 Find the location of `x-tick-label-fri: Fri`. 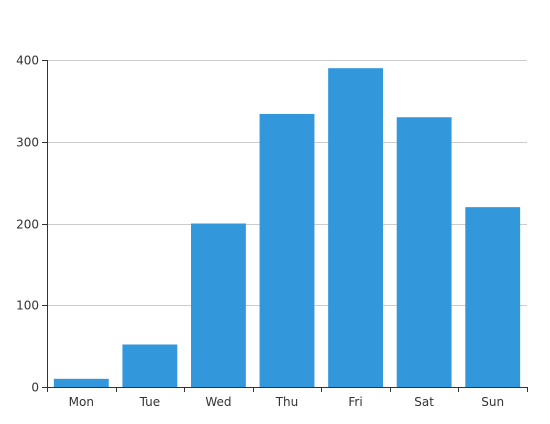

x-tick-label-fri: Fri is located at coordinates (355, 402).